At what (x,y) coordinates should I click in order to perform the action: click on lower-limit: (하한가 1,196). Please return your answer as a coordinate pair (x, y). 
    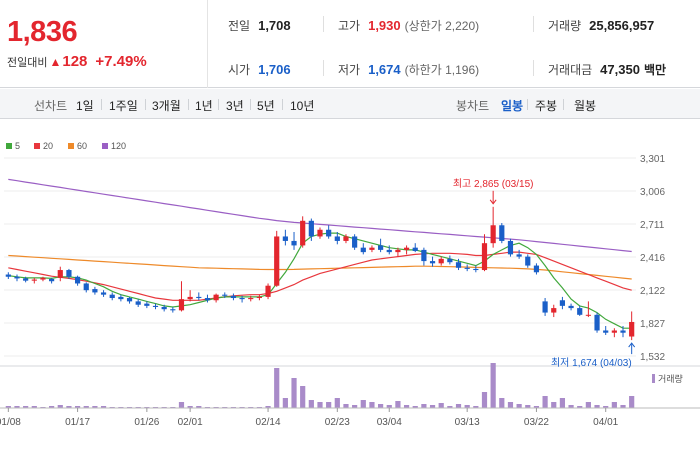
    Looking at the image, I should click on (442, 70).